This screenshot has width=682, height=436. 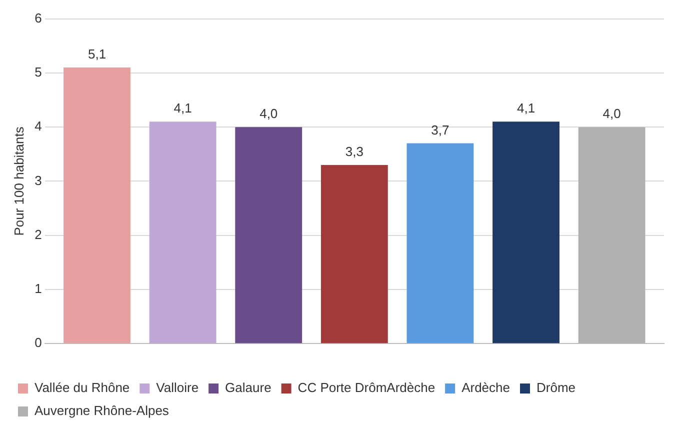 What do you see at coordinates (97, 54) in the screenshot?
I see `data-label: 5,1` at bounding box center [97, 54].